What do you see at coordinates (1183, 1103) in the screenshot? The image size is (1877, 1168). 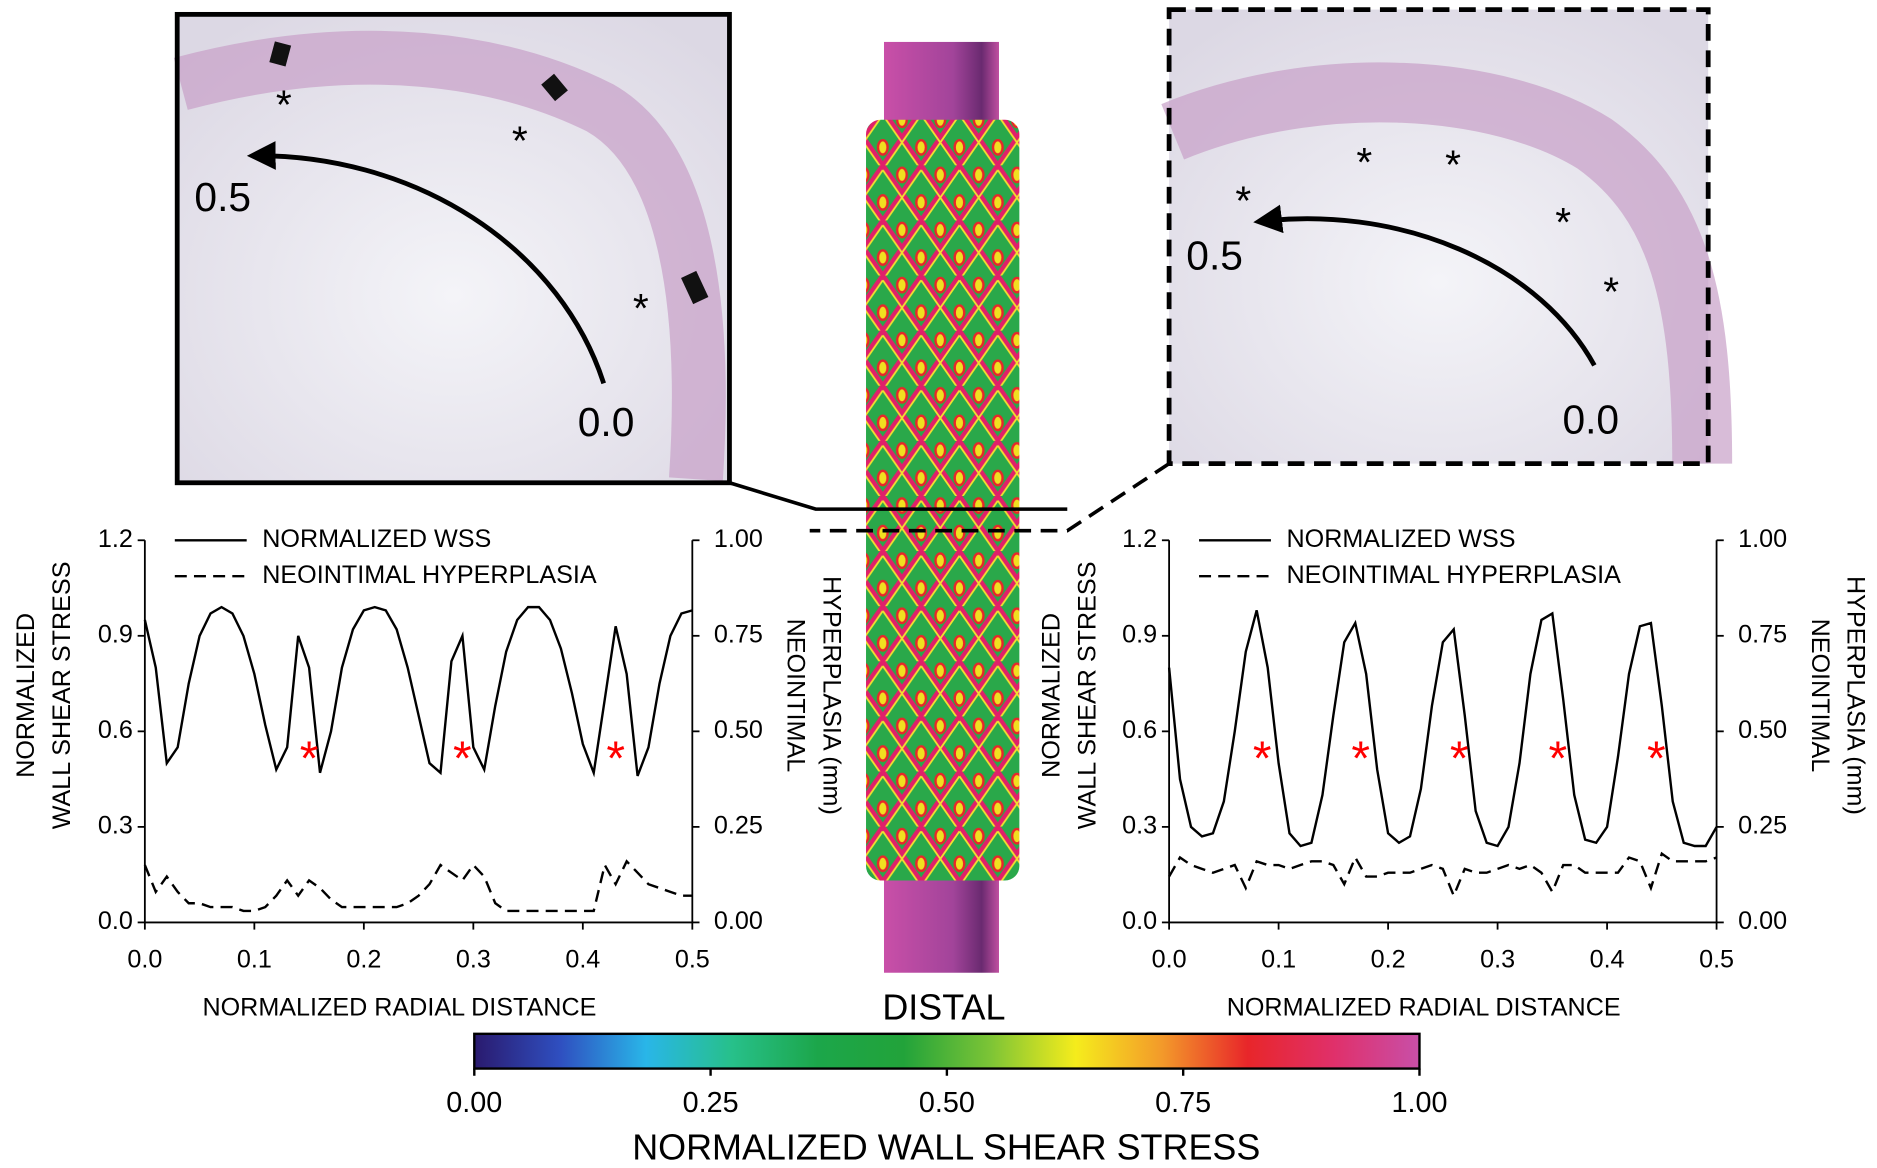 I see `colorbar-tick-label: 0.75` at bounding box center [1183, 1103].